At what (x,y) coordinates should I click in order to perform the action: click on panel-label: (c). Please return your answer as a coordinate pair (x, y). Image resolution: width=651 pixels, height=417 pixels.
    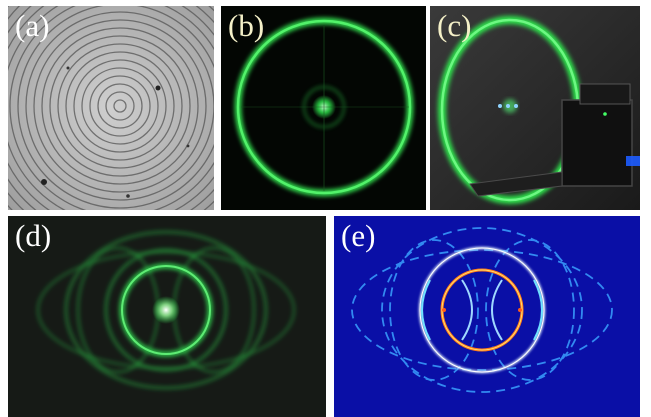
    Looking at the image, I should click on (454, 25).